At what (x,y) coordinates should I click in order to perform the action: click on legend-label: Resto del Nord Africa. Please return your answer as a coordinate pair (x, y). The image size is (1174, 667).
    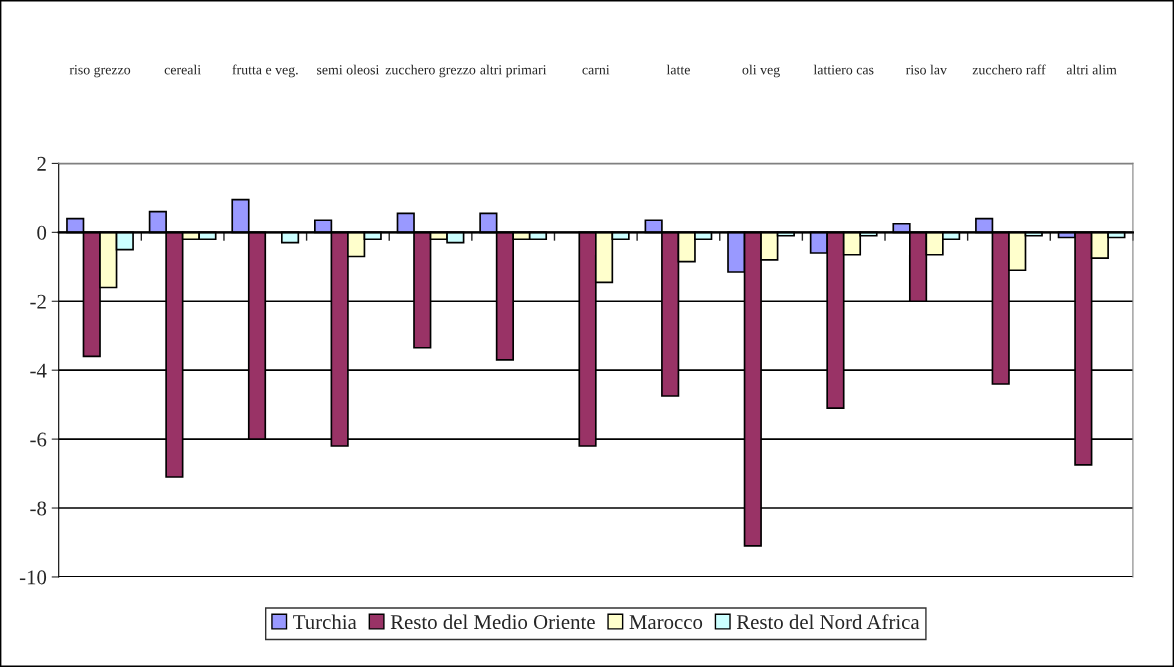
    Looking at the image, I should click on (828, 622).